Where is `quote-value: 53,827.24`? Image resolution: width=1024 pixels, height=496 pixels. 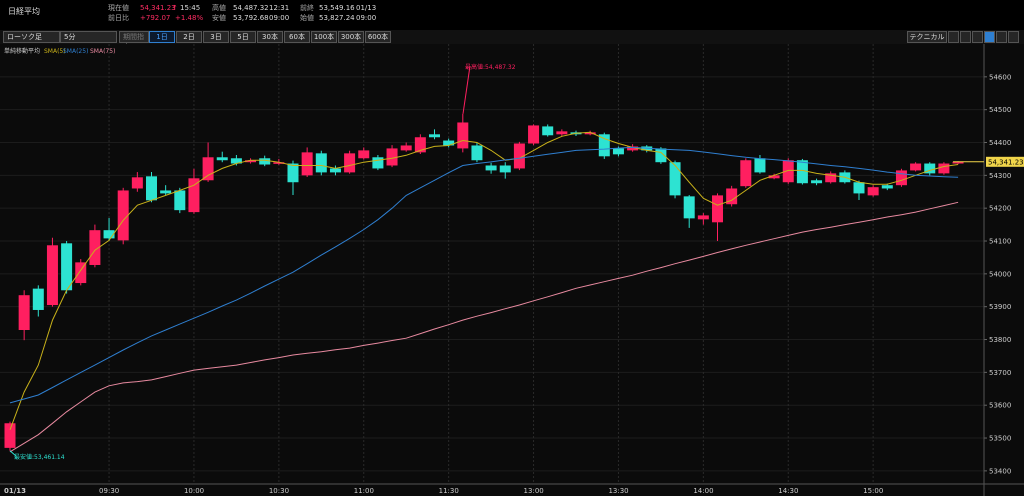 quote-value: 53,827.24 is located at coordinates (337, 18).